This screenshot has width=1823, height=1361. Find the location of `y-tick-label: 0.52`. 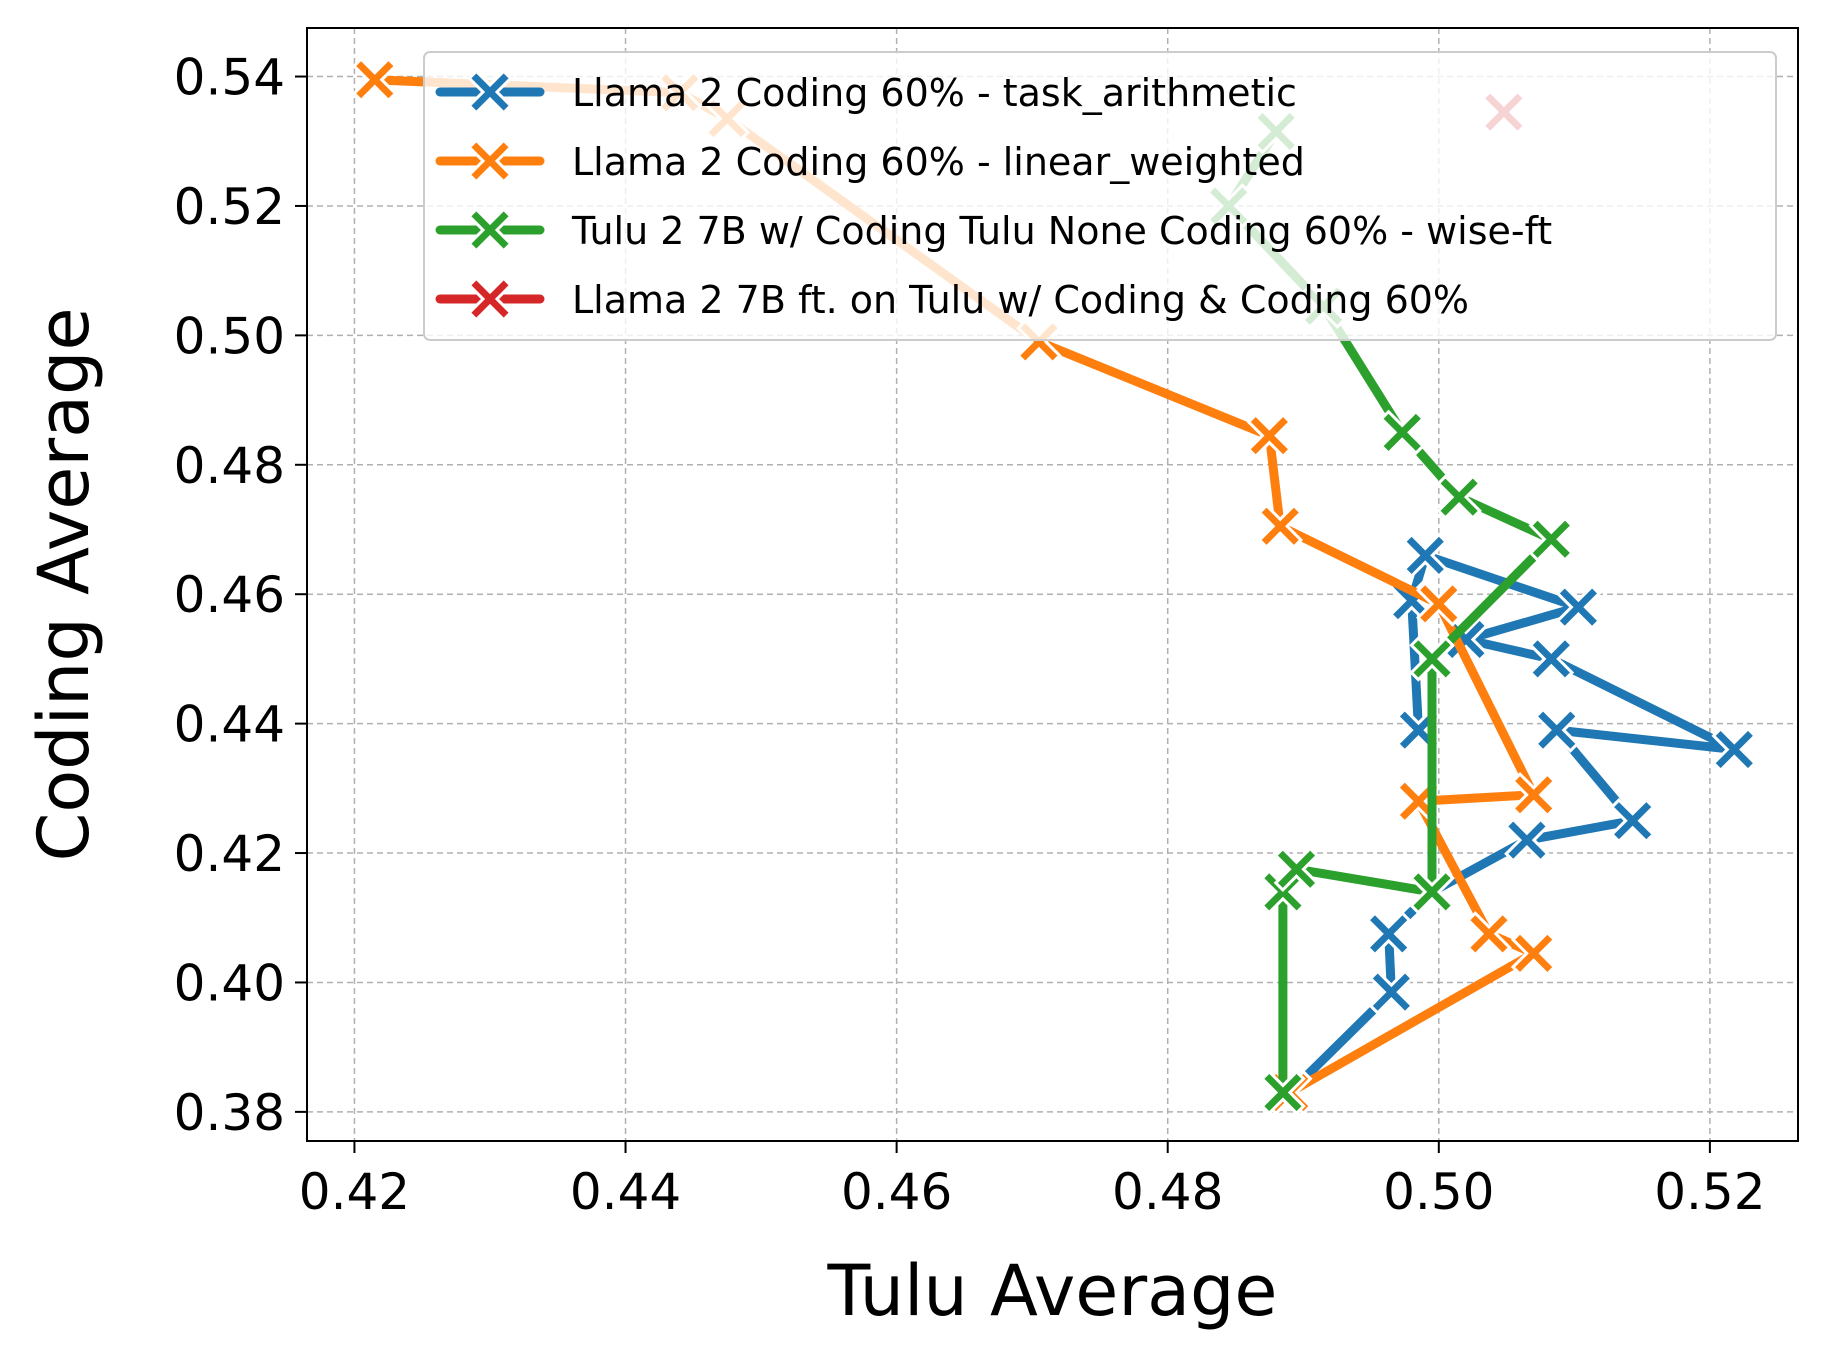

y-tick-label: 0.52 is located at coordinates (229, 207).